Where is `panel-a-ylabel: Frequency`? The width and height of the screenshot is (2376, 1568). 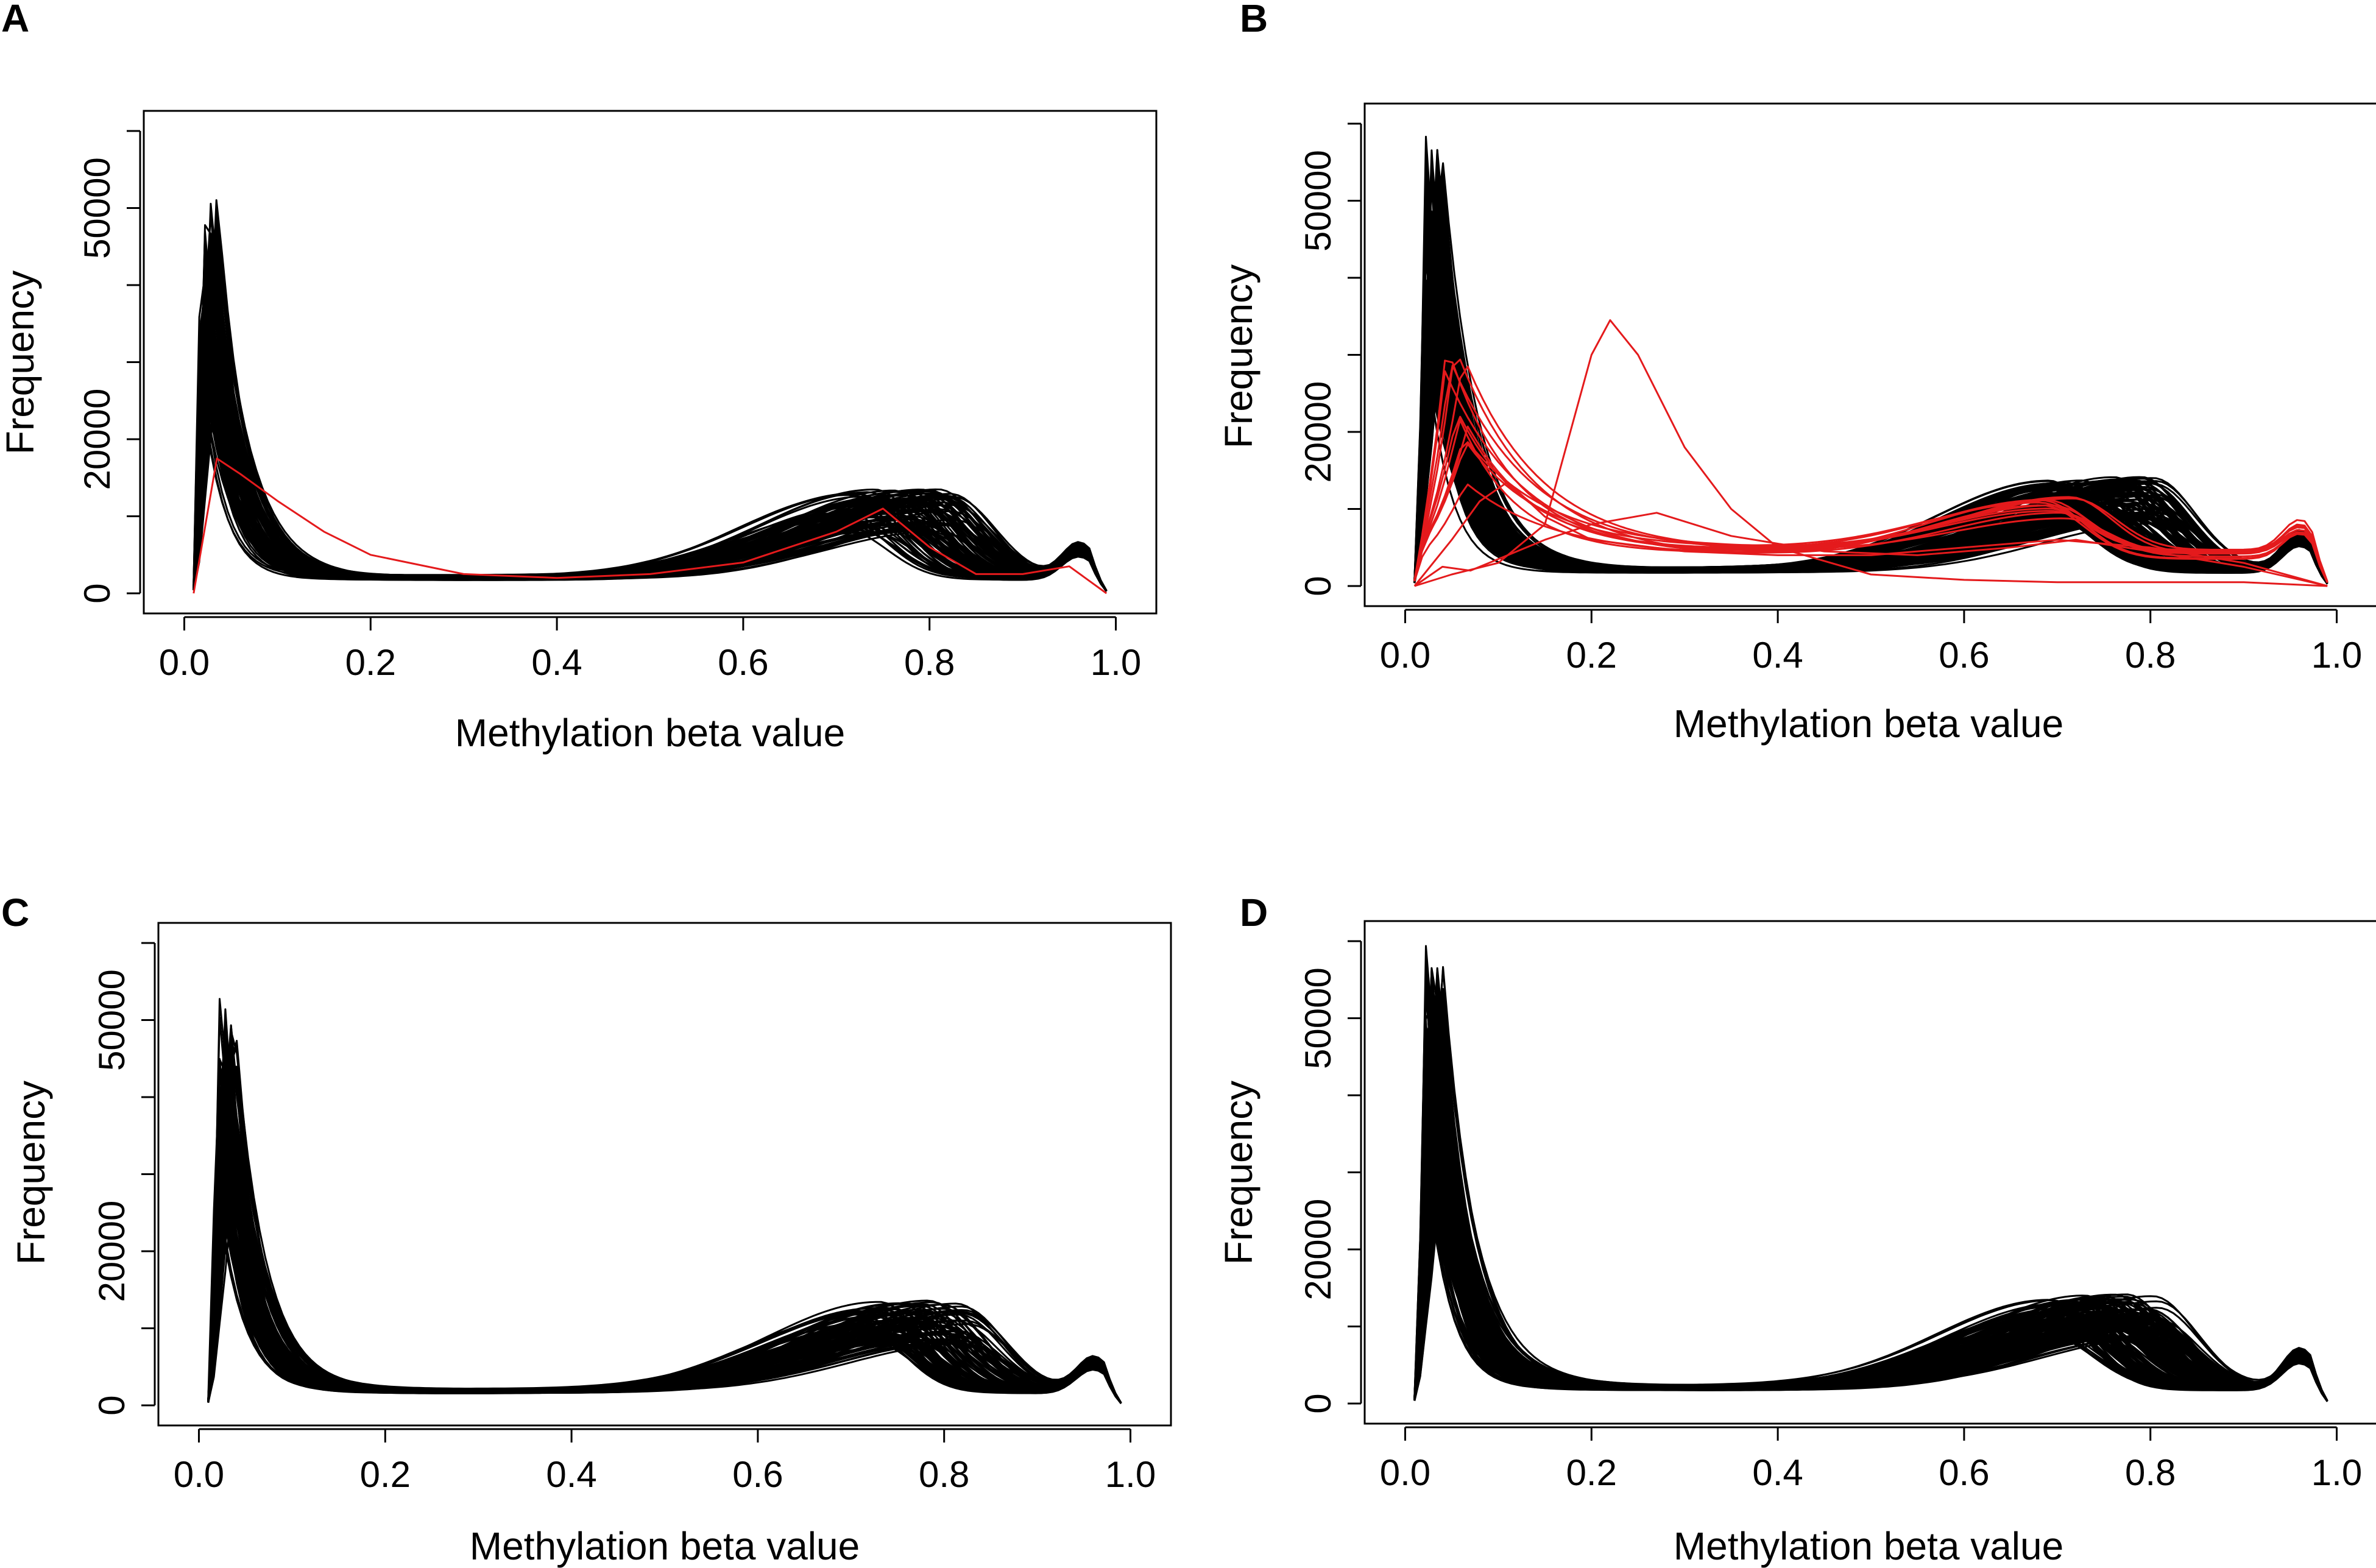
panel-a-ylabel: Frequency is located at coordinates (21, 362).